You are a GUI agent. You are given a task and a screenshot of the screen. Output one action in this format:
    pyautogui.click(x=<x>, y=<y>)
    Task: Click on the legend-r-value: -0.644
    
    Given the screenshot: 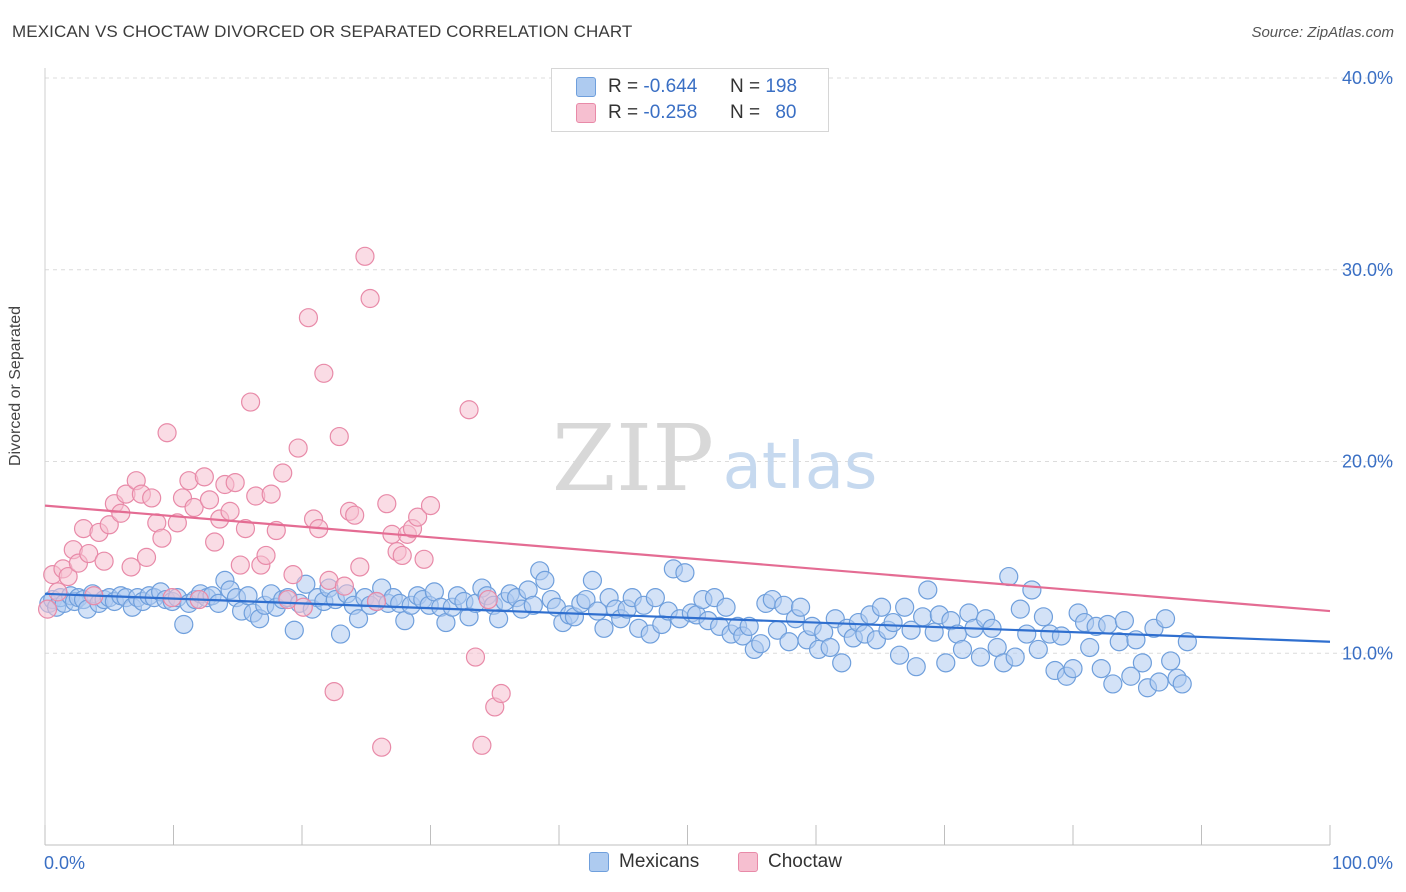 What is the action you would take?
    pyautogui.click(x=670, y=86)
    